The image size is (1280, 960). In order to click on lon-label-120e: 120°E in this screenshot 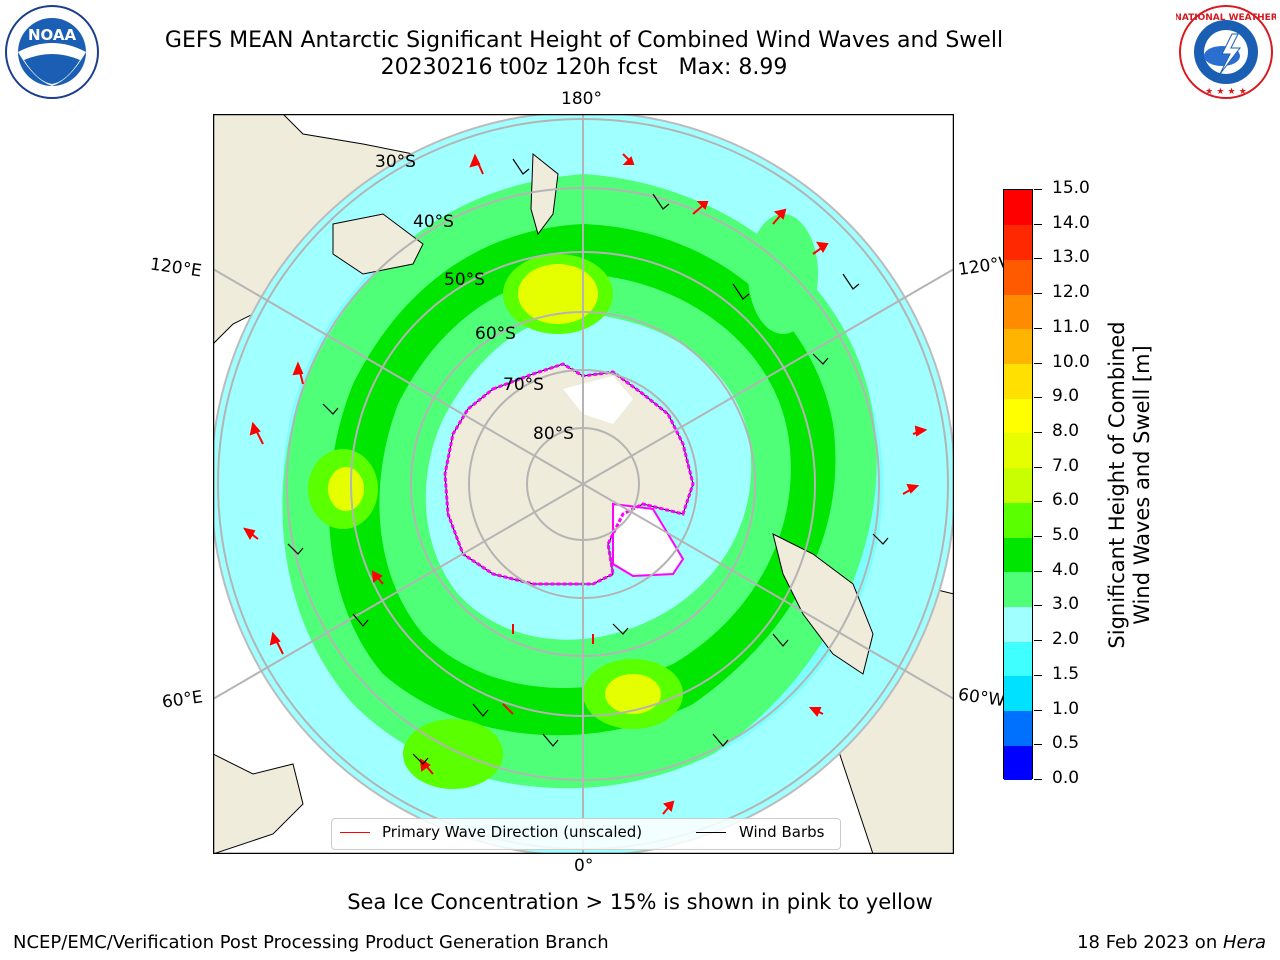, I will do `click(175, 268)`.